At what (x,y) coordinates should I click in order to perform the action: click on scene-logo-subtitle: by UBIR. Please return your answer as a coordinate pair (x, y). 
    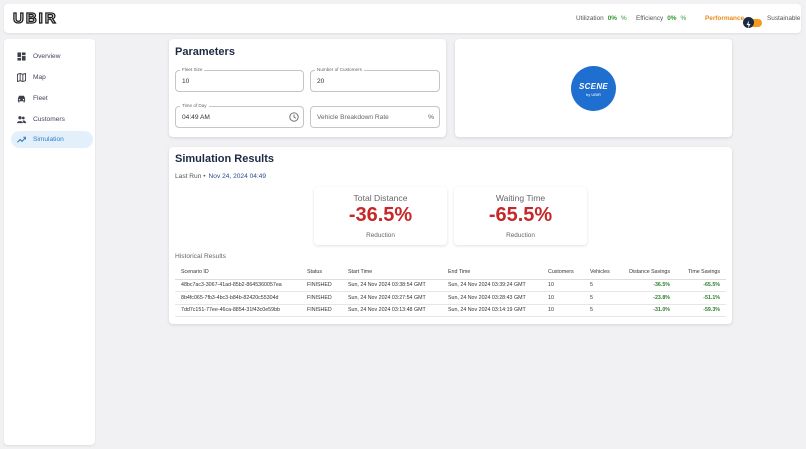
    Looking at the image, I should click on (593, 94).